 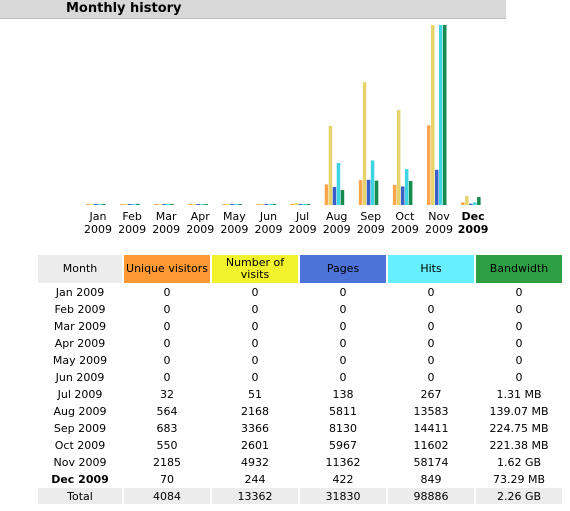 I want to click on month-label-month: May, so click(x=234, y=216).